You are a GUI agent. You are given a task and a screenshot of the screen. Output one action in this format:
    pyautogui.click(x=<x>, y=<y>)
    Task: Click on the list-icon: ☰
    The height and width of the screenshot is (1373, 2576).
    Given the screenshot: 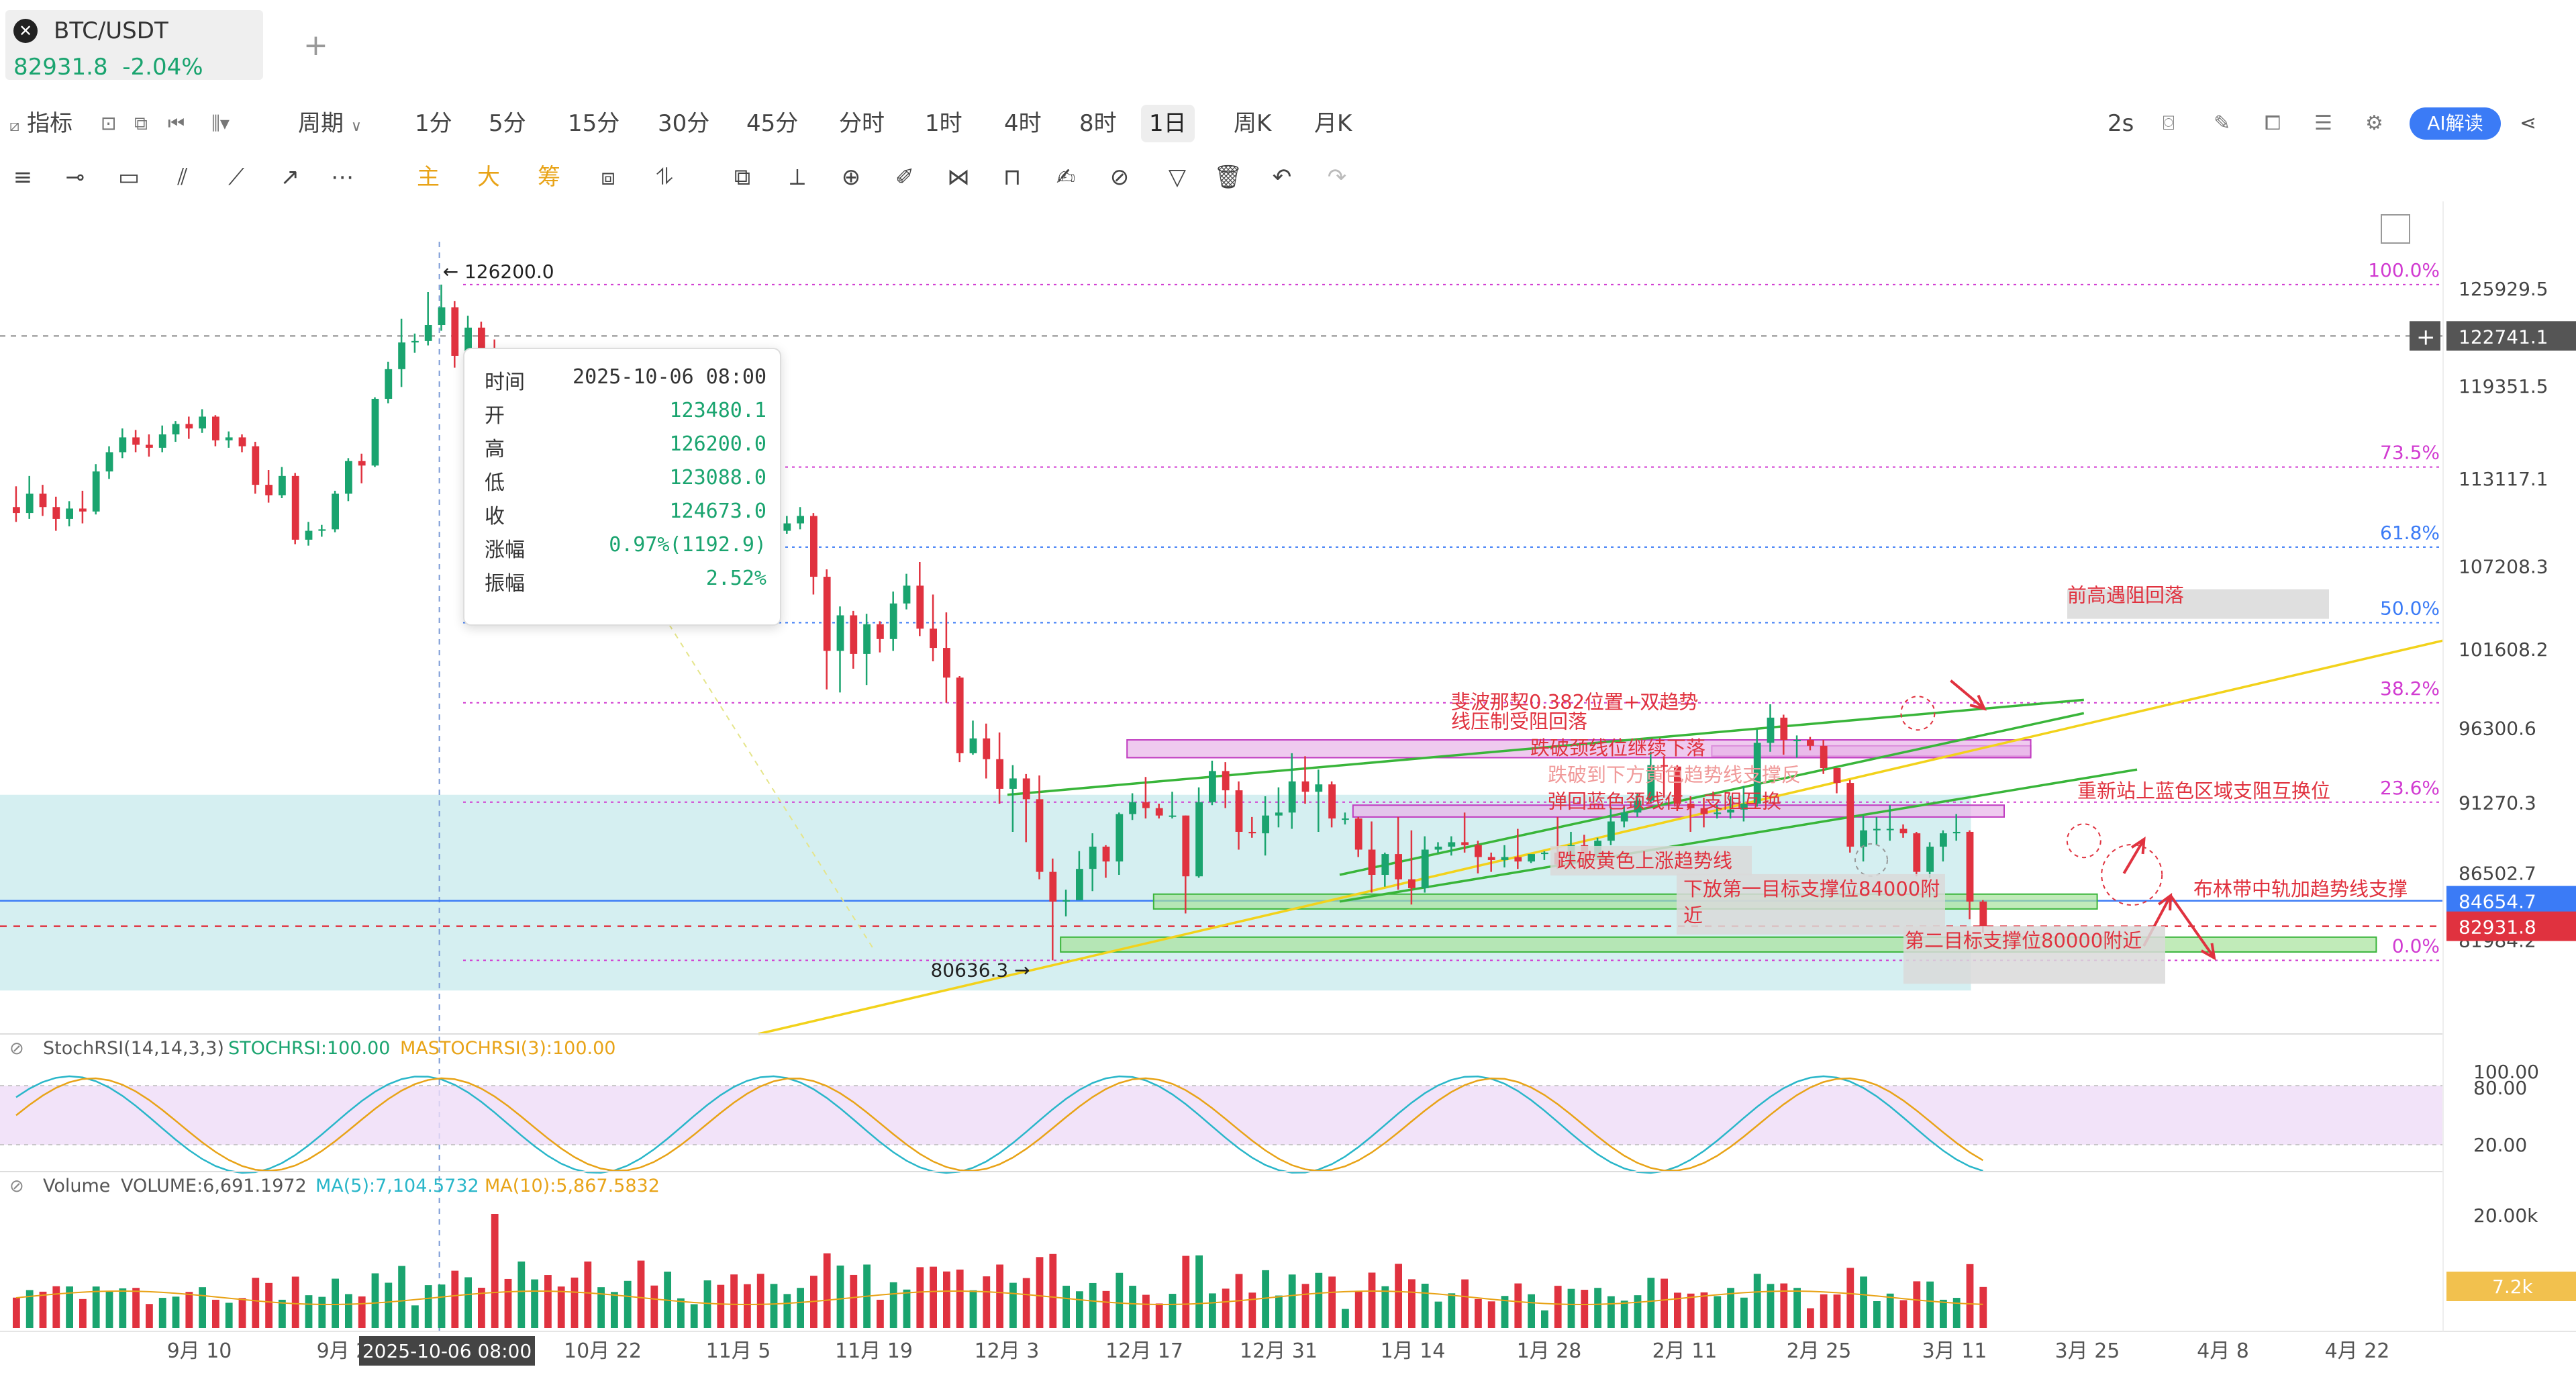 What is the action you would take?
    pyautogui.click(x=2323, y=123)
    